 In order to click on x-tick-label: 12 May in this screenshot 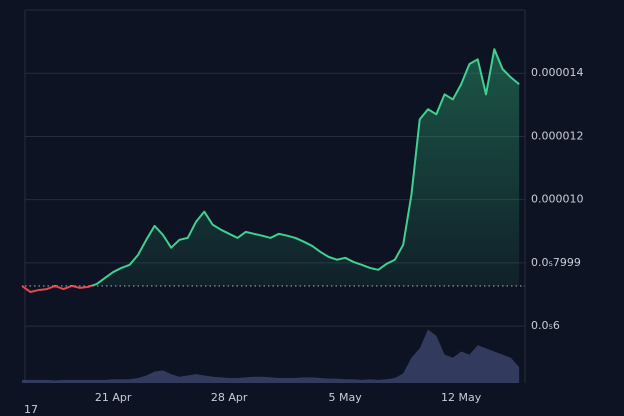, I will do `click(461, 397)`.